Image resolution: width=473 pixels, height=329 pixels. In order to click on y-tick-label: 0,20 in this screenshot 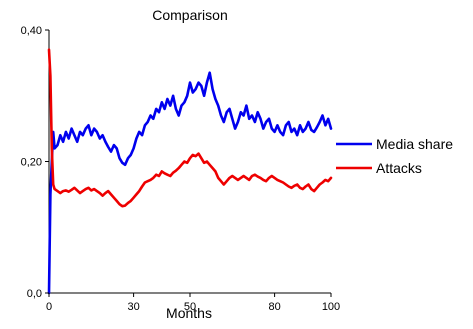, I will do `click(31, 163)`.